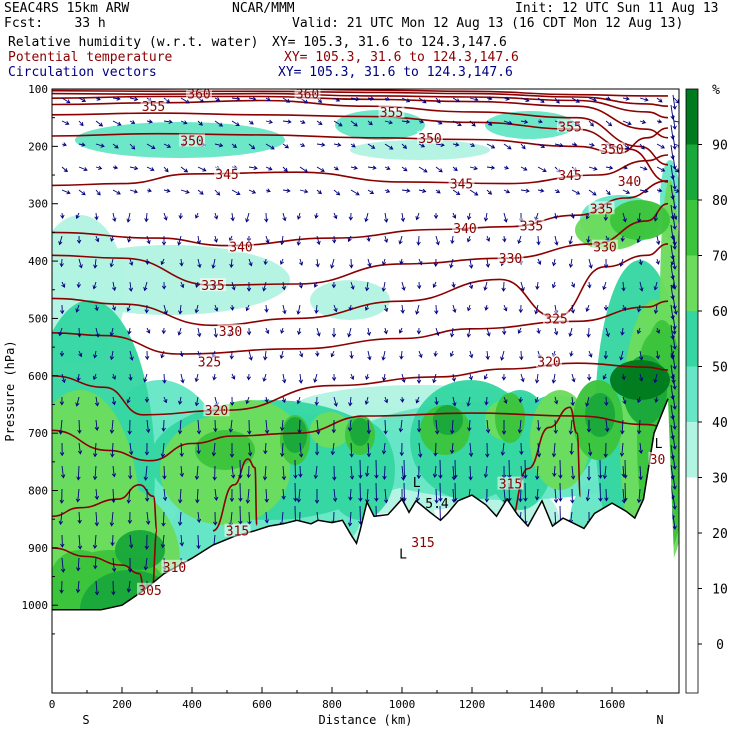 This screenshot has height=740, width=740. I want to click on theta-label: 305, so click(149, 591).